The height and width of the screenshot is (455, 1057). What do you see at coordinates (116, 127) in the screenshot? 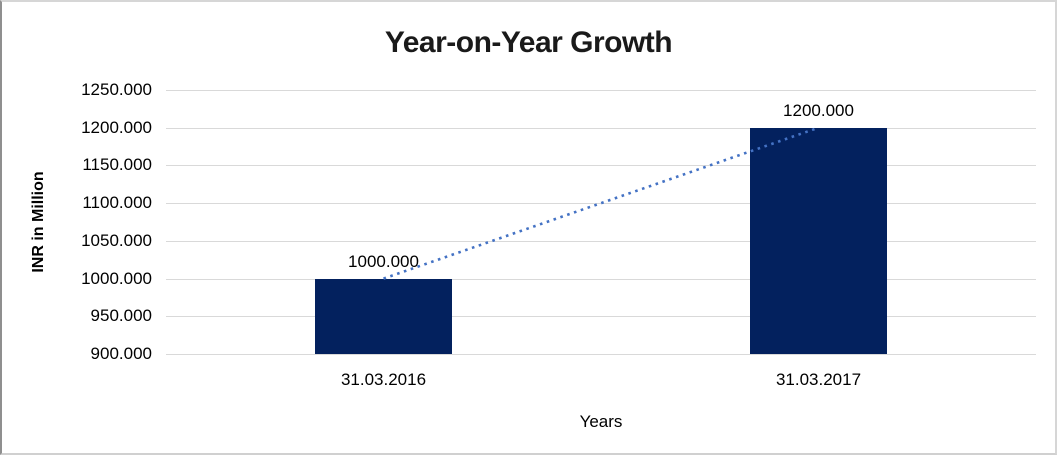
I see `y-tick-label: 1200.000` at bounding box center [116, 127].